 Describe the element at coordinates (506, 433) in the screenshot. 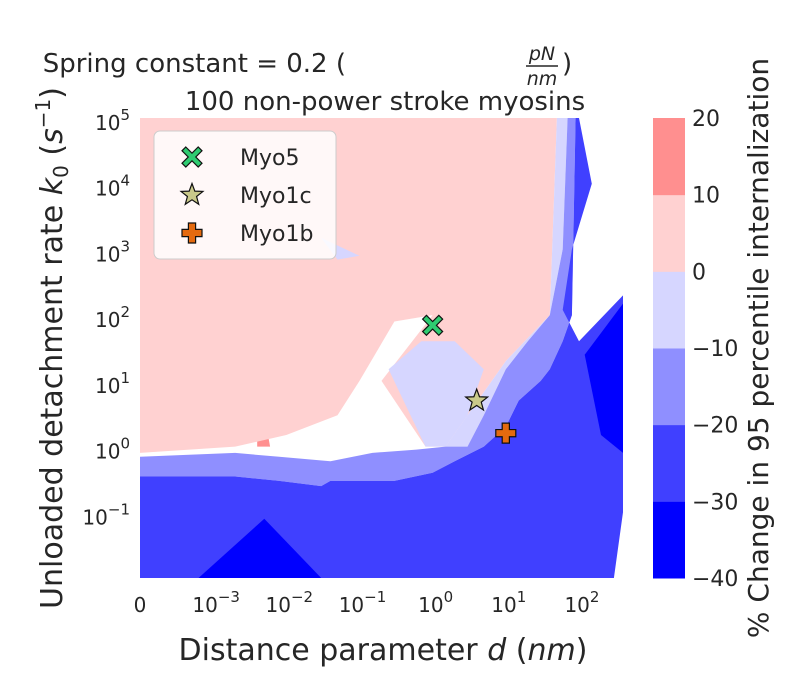

I see `marker-myo1b` at that location.